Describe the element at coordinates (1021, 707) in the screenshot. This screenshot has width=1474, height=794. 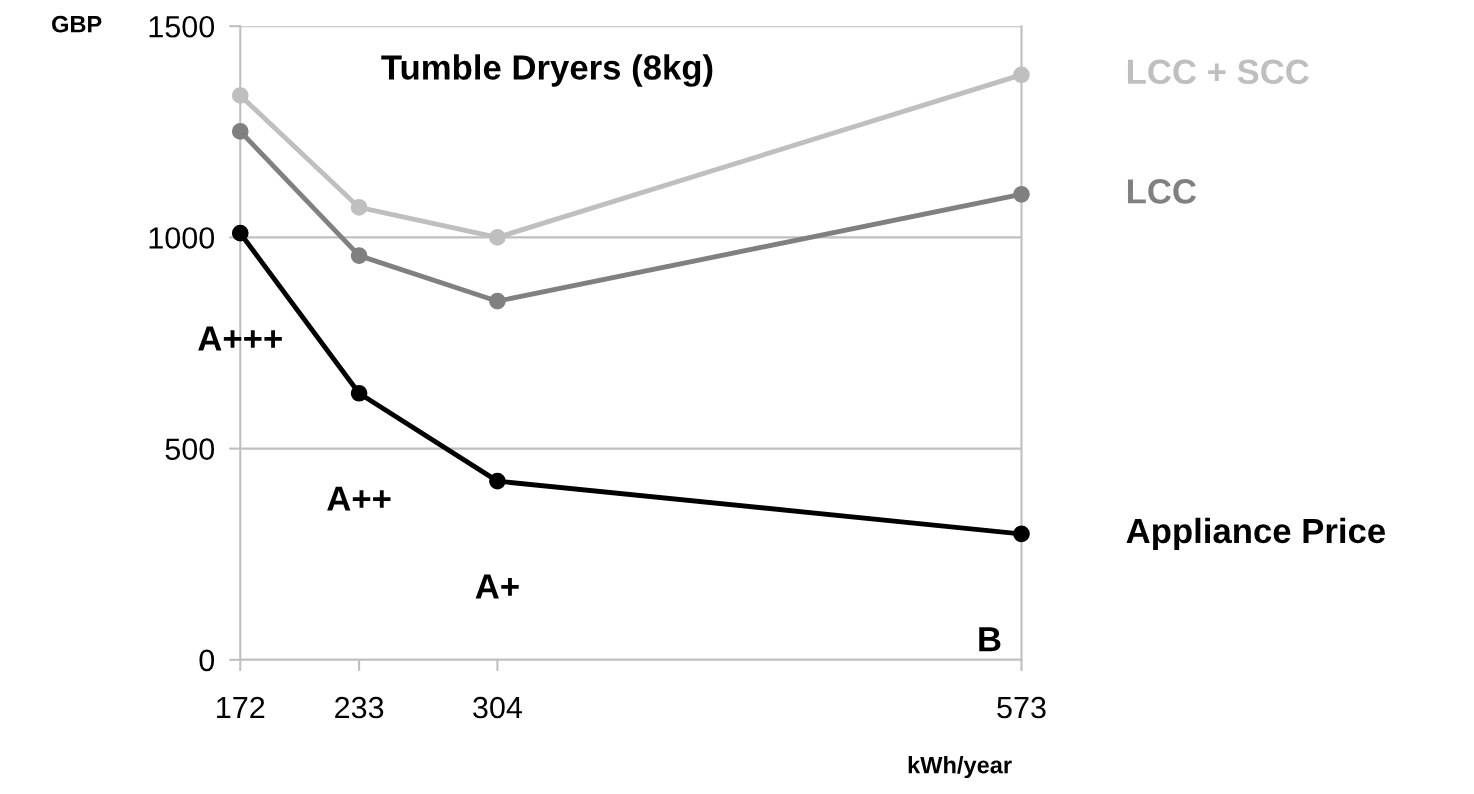
I see `x-tick-label: 573` at that location.